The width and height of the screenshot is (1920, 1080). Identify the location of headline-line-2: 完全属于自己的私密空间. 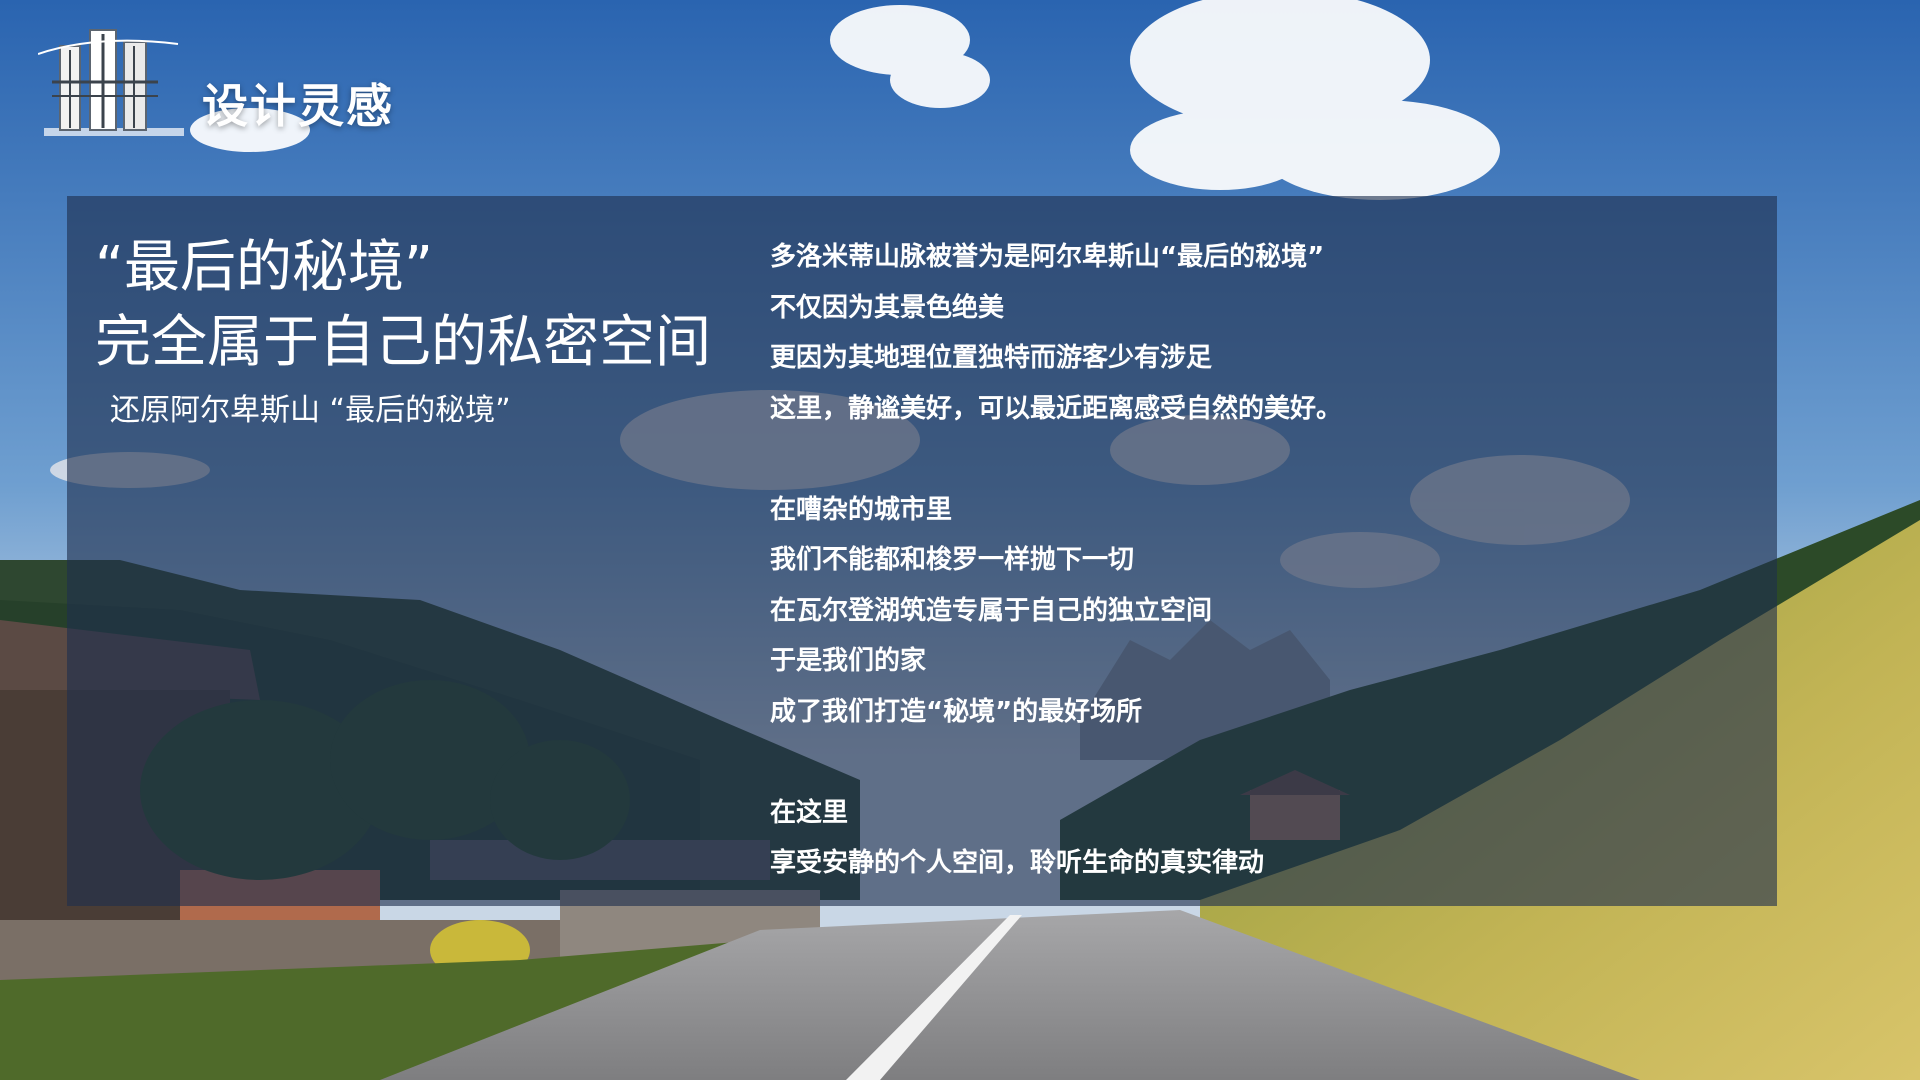
(403, 342).